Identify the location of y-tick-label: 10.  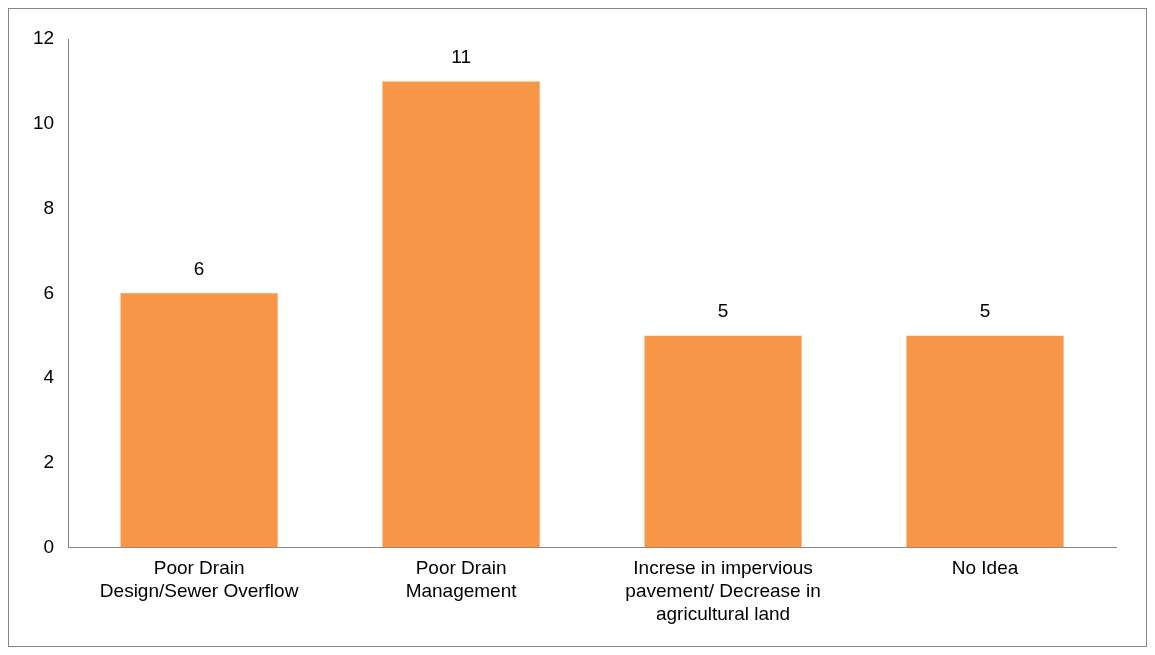
(43, 122).